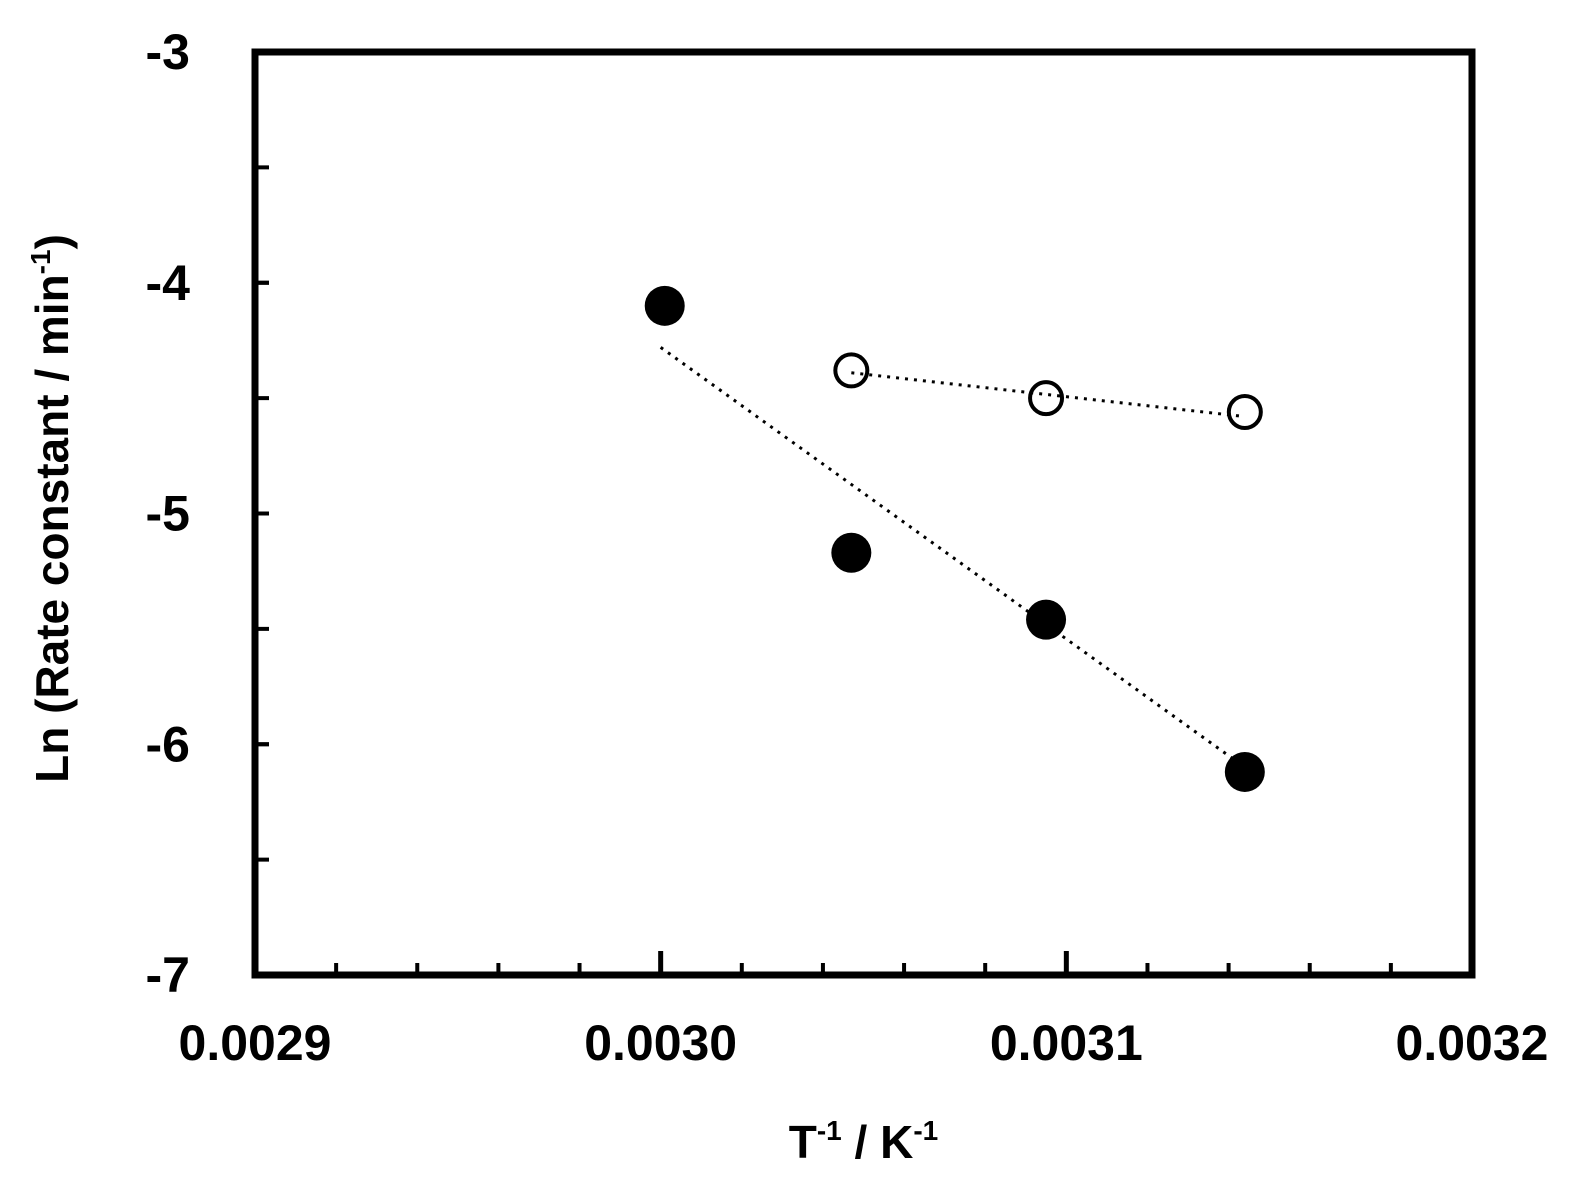 This screenshot has width=1581, height=1199. Describe the element at coordinates (255, 1043) in the screenshot. I see `x-tick-label: 0.0029` at that location.